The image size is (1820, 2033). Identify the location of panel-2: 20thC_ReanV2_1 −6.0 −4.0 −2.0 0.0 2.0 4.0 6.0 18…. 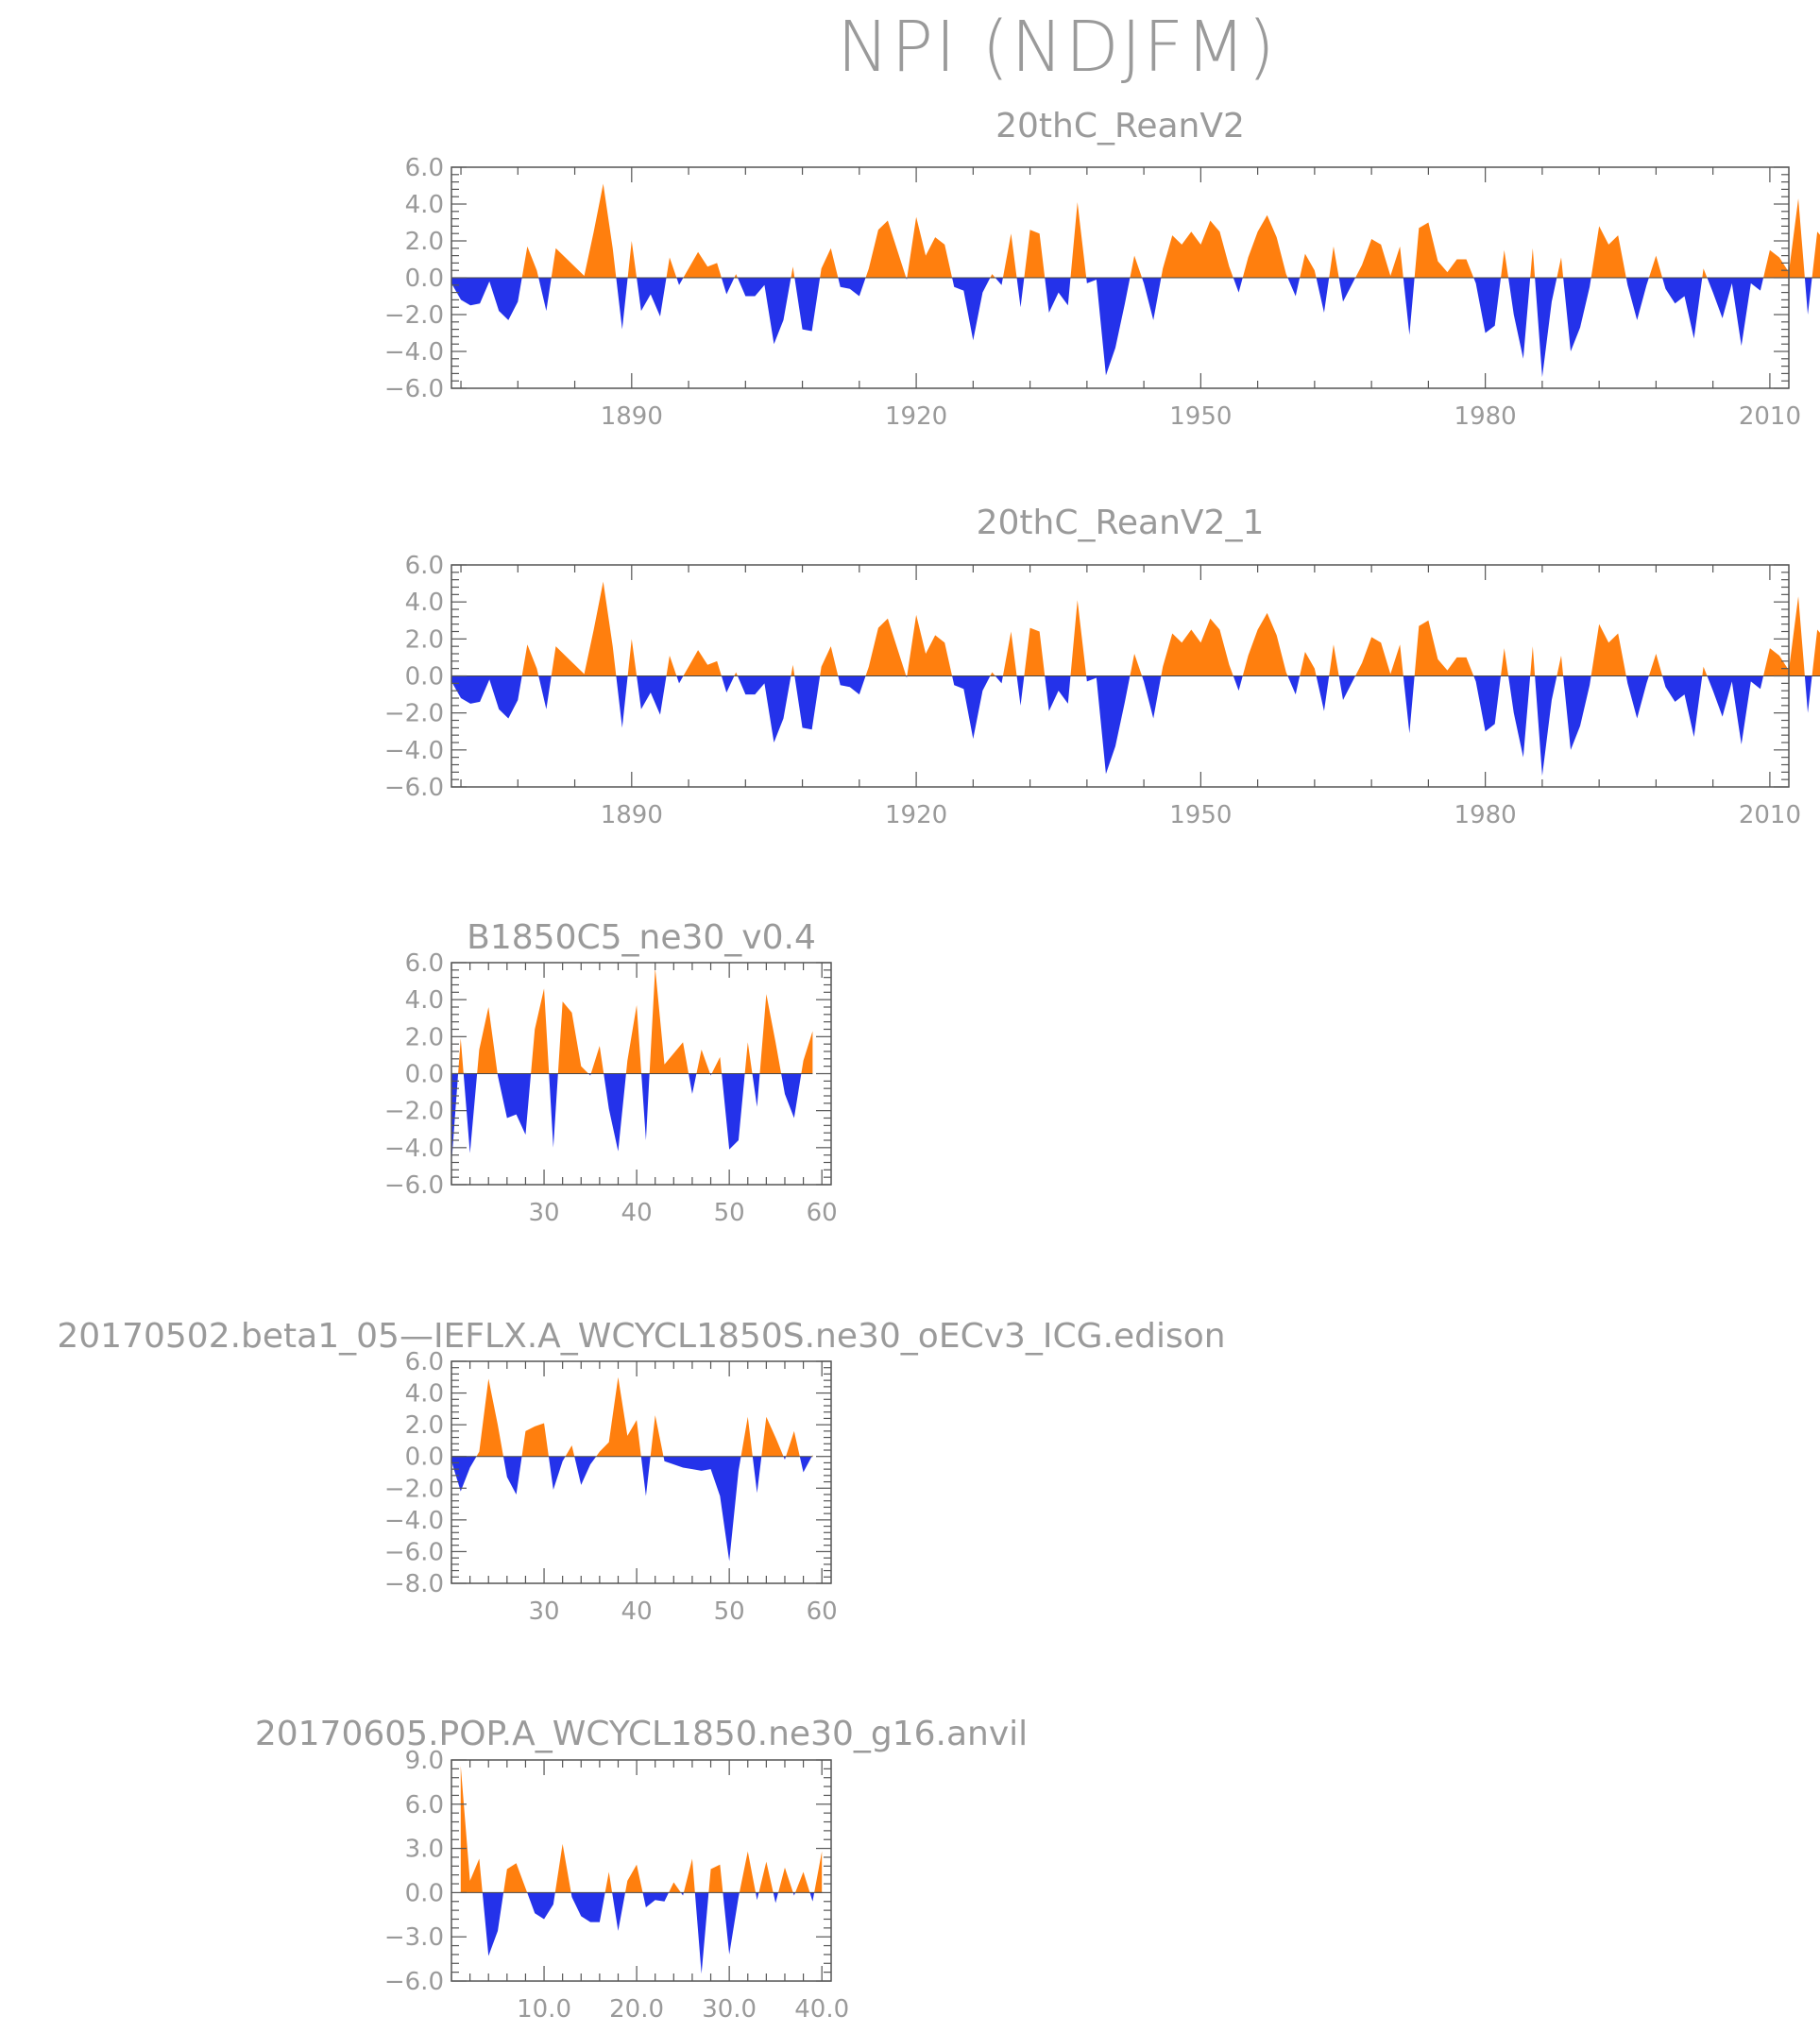
(1102, 666).